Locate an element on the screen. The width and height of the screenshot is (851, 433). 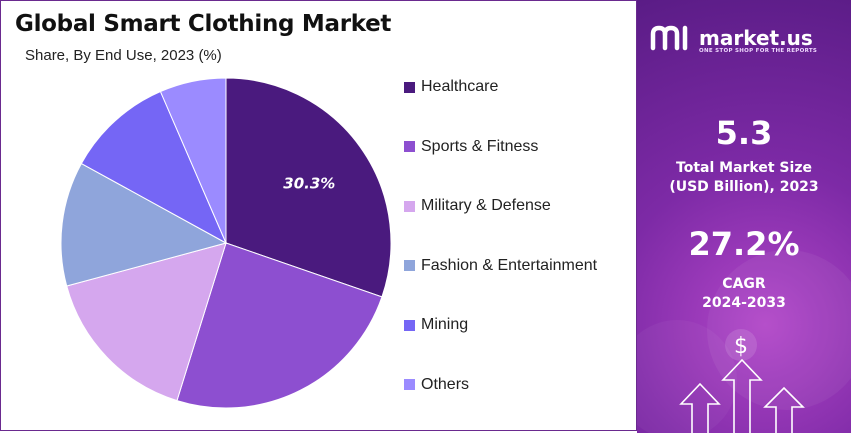
legend-item: Fashion & Entertainment is located at coordinates (519, 266).